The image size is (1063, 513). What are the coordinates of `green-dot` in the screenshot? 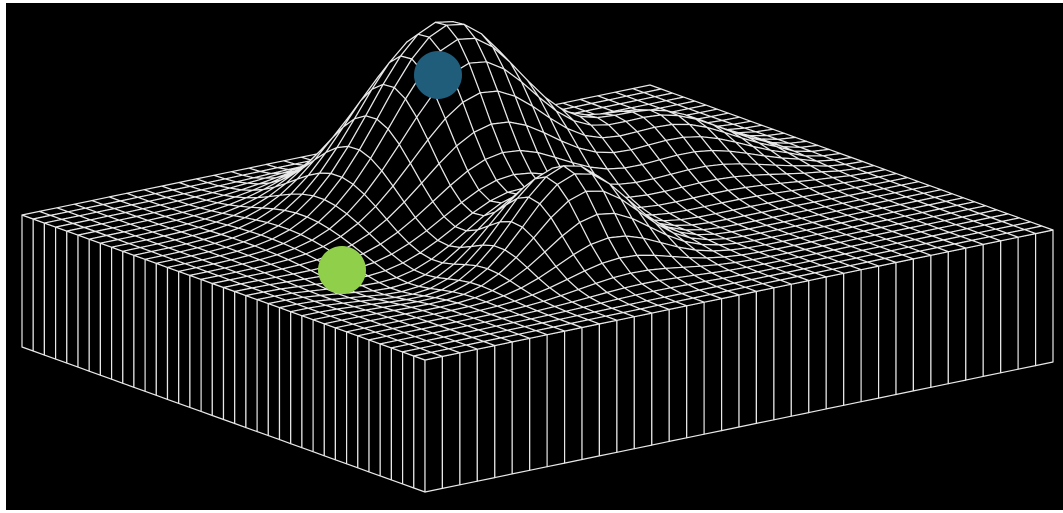 It's located at (342, 270).